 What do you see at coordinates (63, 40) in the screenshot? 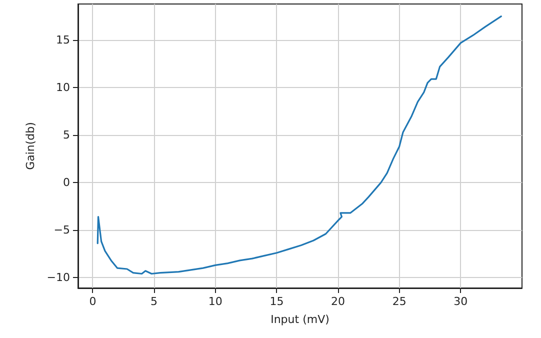
I see `y-tick-label: 15` at bounding box center [63, 40].